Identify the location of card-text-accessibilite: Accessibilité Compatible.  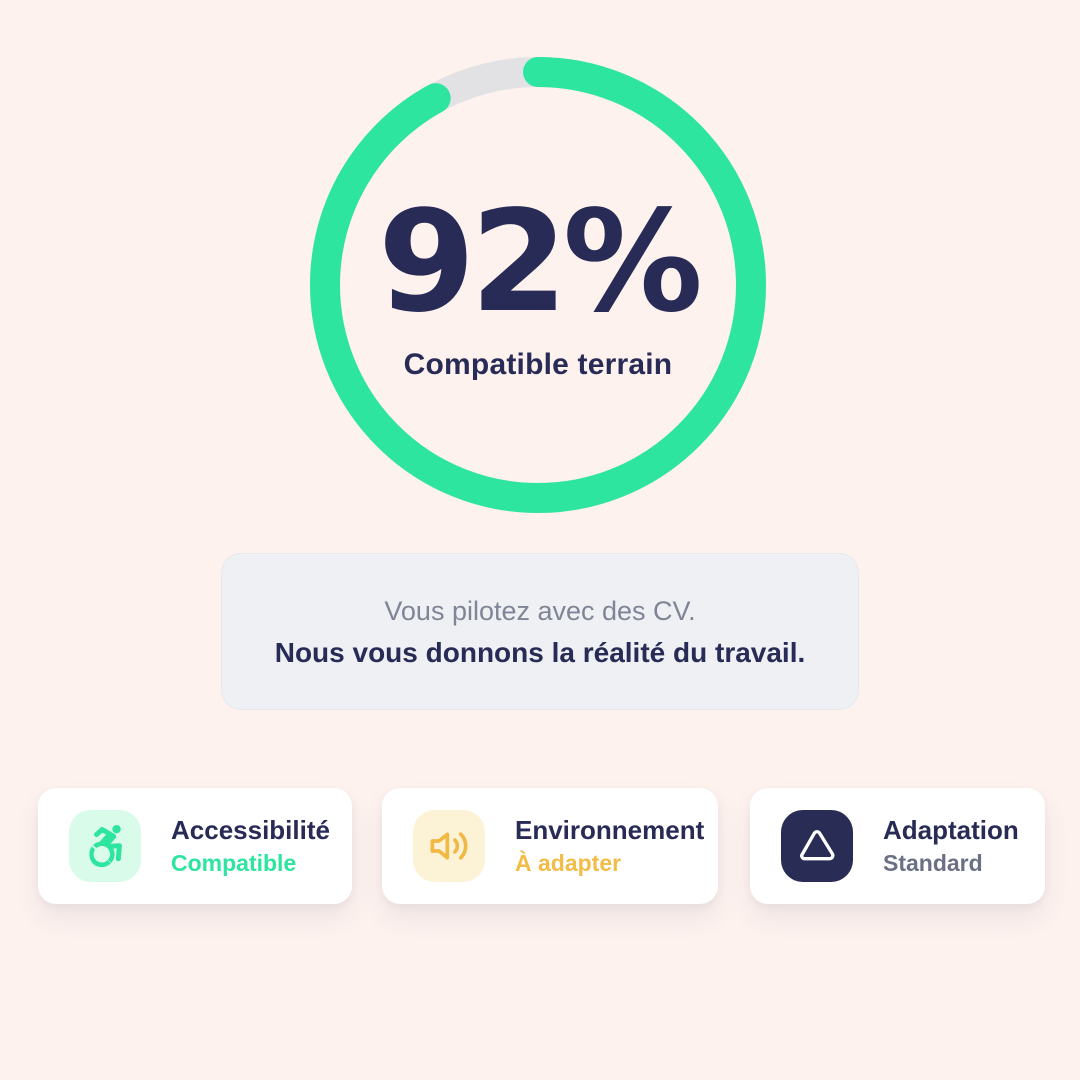
(250, 846).